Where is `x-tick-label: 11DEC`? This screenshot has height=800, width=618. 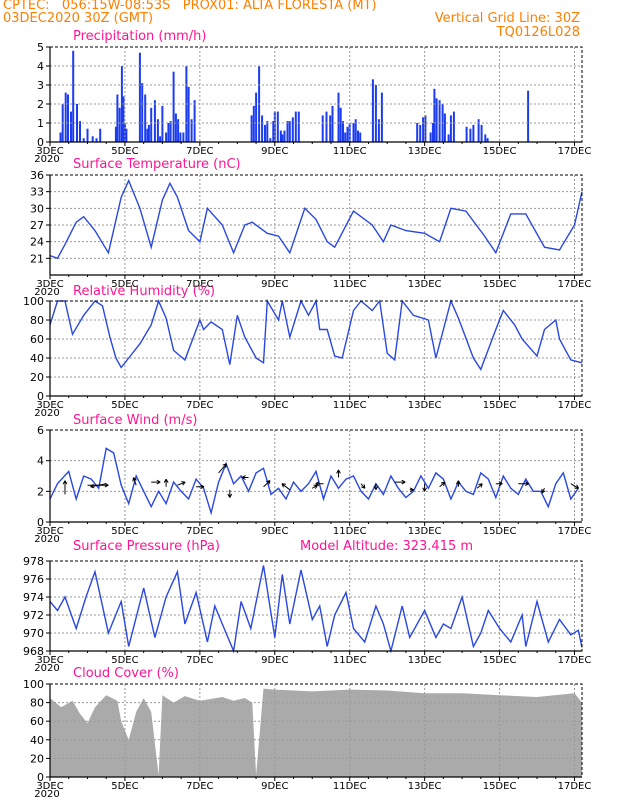 x-tick-label: 11DEC is located at coordinates (350, 284).